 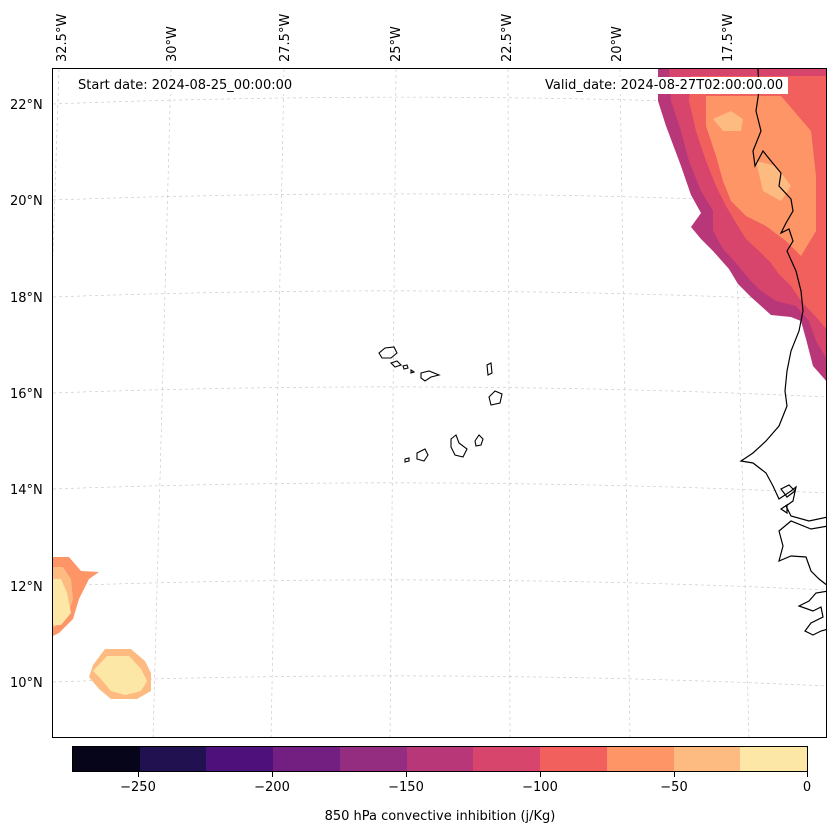 What do you see at coordinates (728, 37) in the screenshot?
I see `longitude-label: 17.5°W` at bounding box center [728, 37].